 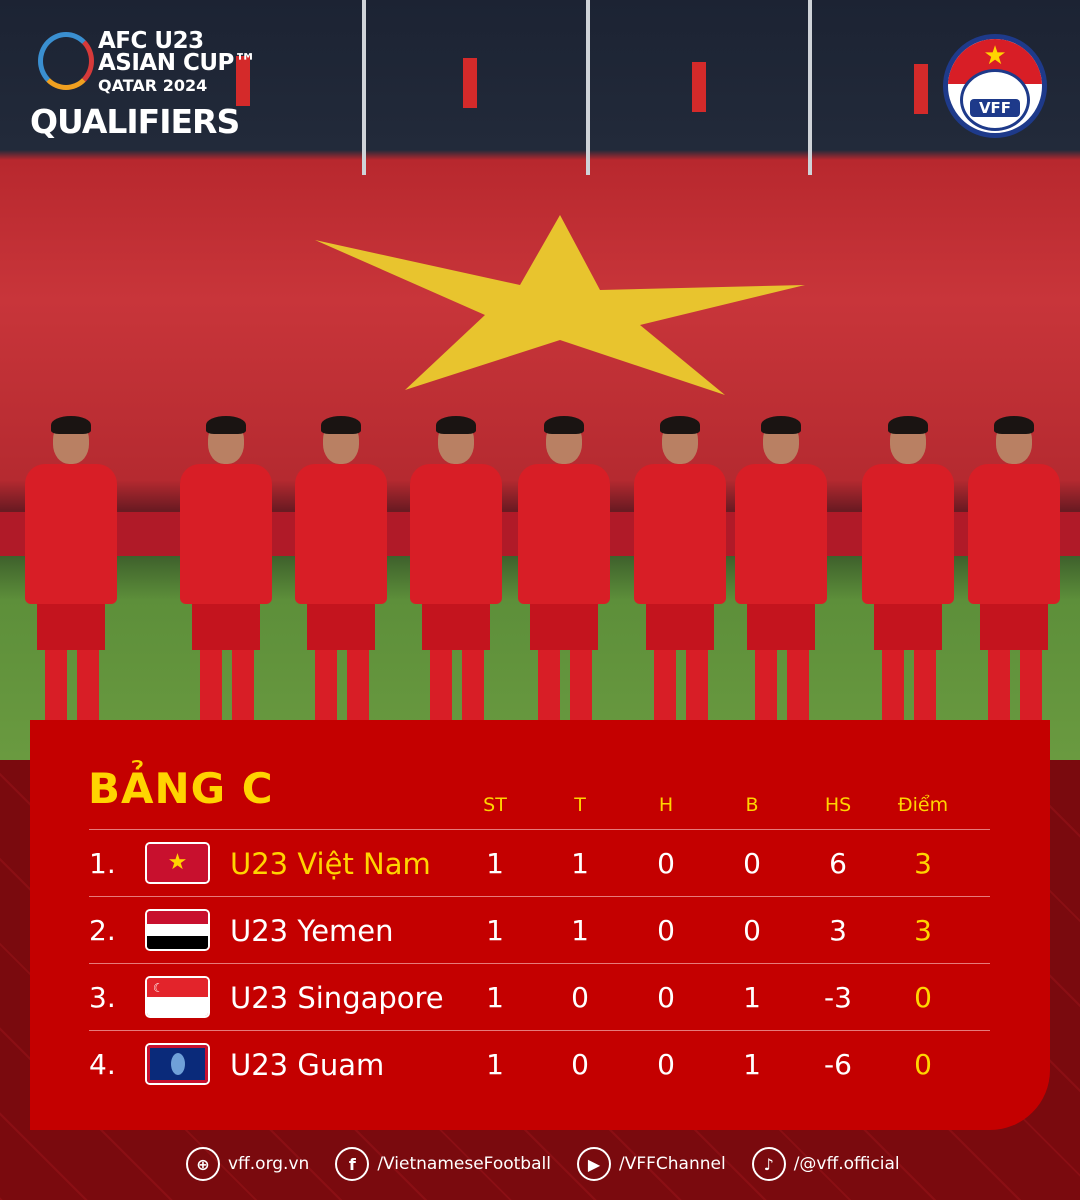 What do you see at coordinates (177, 1064) in the screenshot?
I see `guam-flag` at bounding box center [177, 1064].